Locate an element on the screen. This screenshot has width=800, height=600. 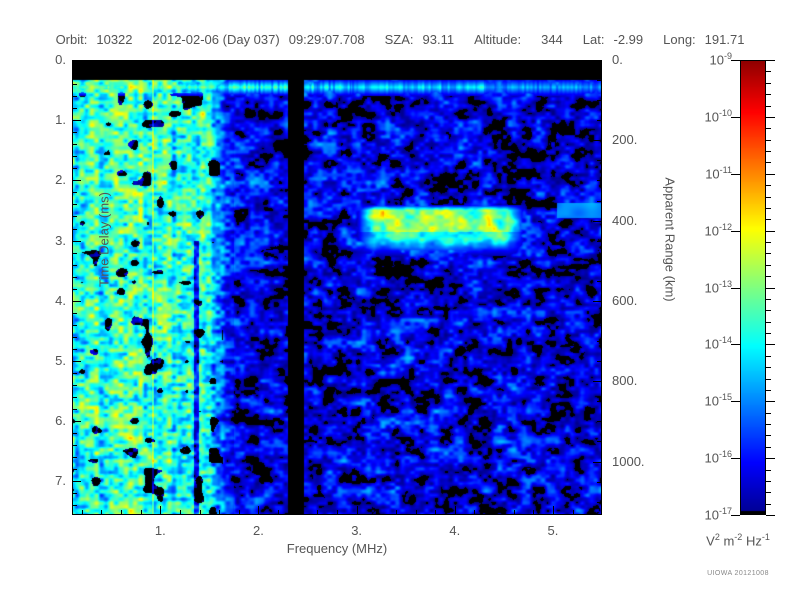
x-axis-title: Frequency (MHz) is located at coordinates (337, 548).